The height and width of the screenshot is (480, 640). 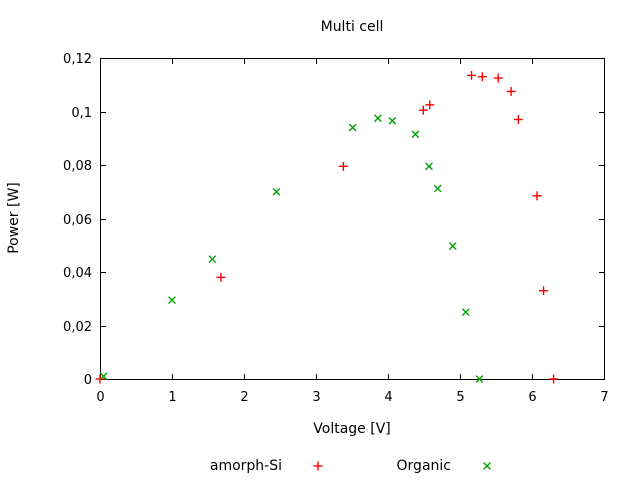 I want to click on legend-label-organic: Organic, so click(x=423, y=466).